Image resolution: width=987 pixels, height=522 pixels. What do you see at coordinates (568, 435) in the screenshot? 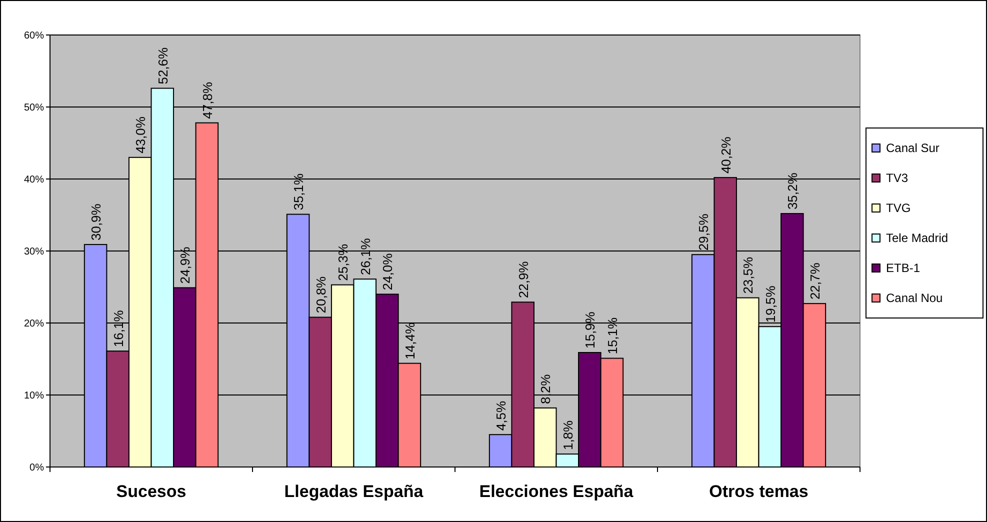
I see `data-label: 1,8%` at bounding box center [568, 435].